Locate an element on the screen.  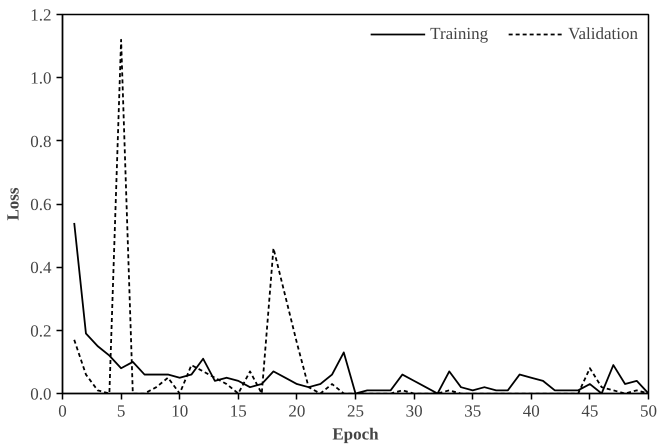
y-tick-label: 0.6 is located at coordinates (41, 204).